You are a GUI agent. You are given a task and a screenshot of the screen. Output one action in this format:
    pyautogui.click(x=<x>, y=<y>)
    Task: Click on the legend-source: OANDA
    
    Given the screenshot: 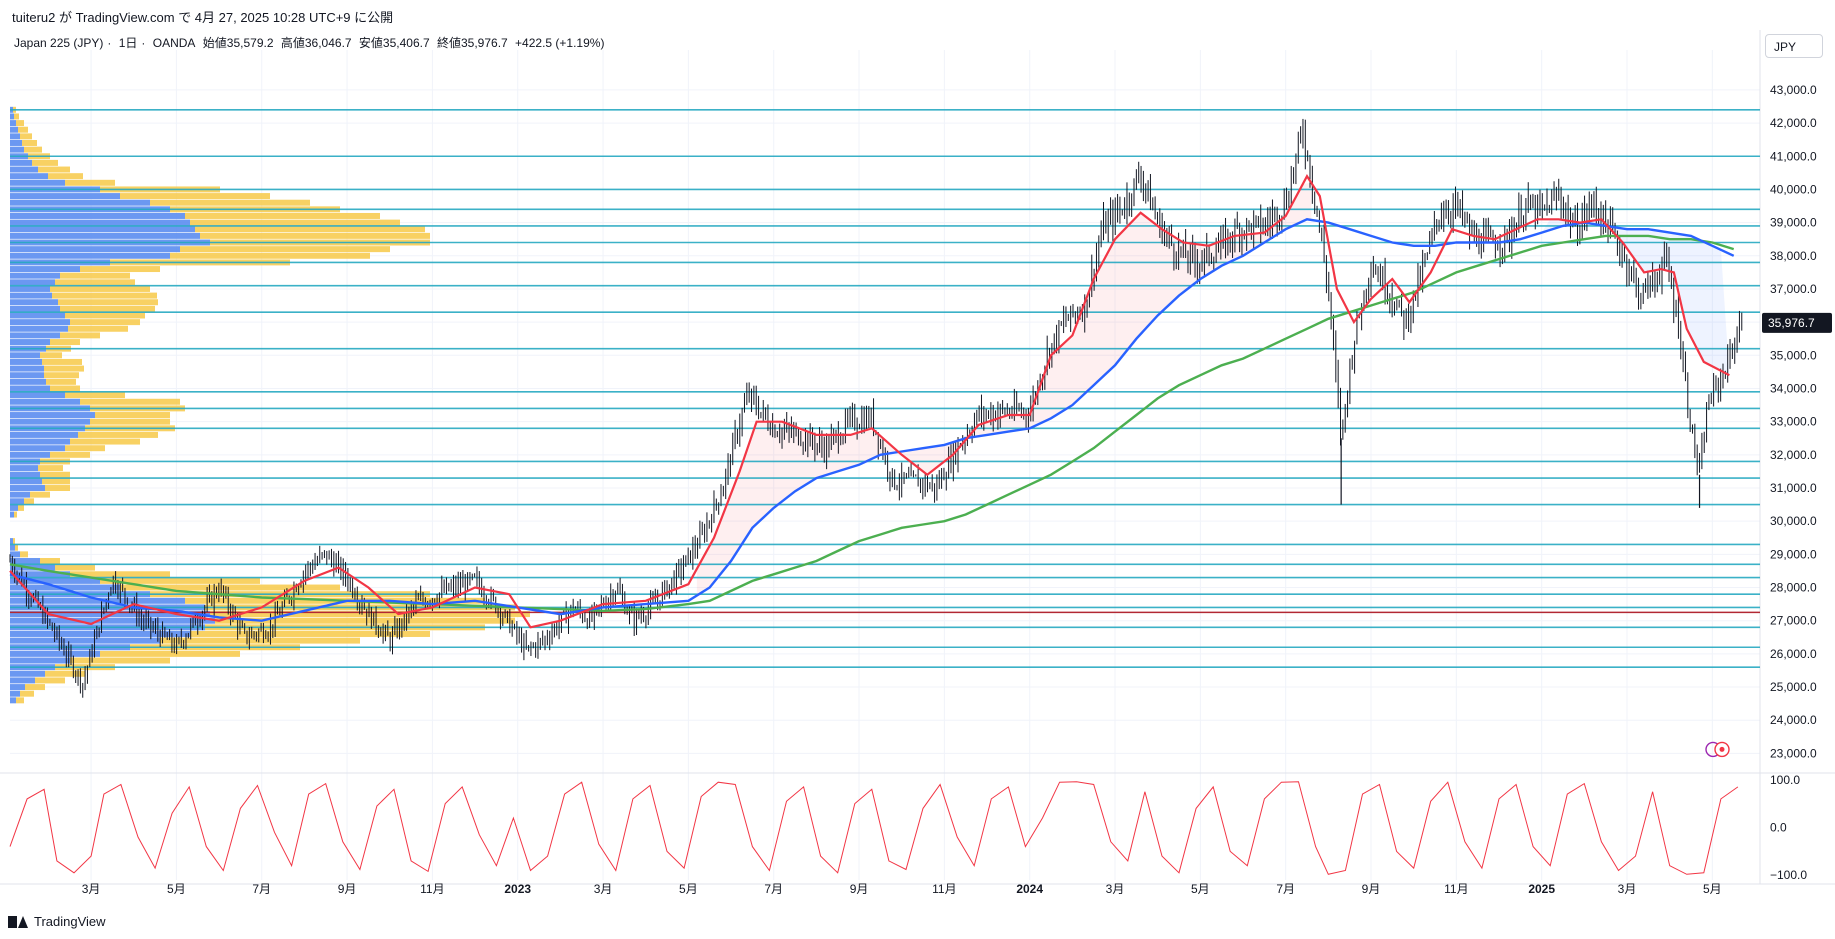 What is the action you would take?
    pyautogui.click(x=174, y=43)
    